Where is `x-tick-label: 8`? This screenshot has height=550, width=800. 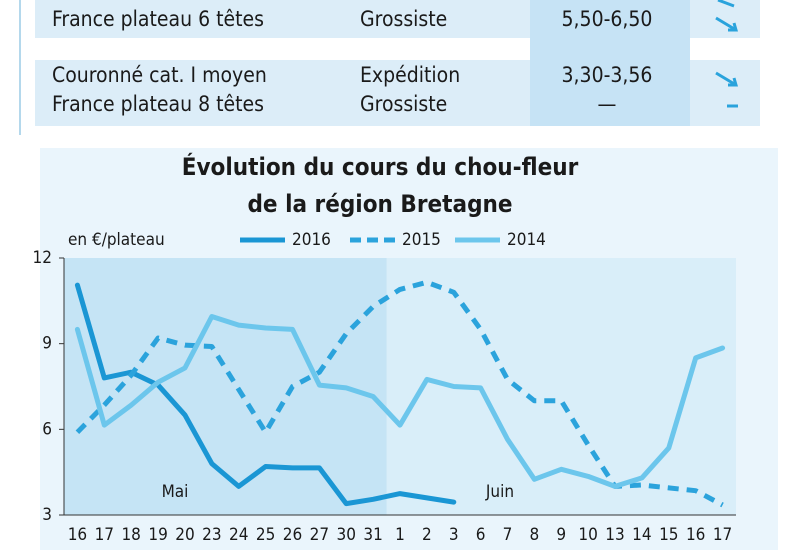 x-tick-label: 8 is located at coordinates (535, 535).